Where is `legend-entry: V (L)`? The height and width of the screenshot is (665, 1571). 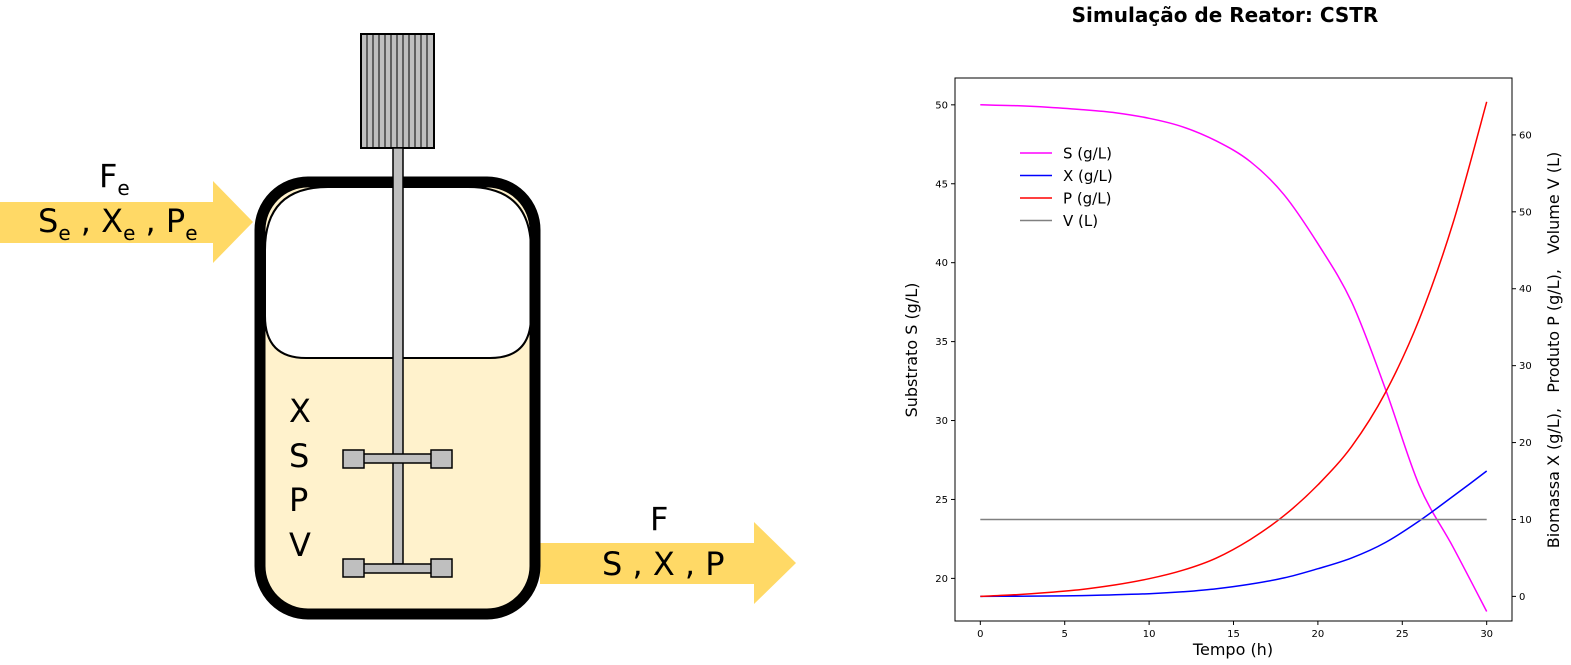
legend-entry: V (L) is located at coordinates (1080, 221).